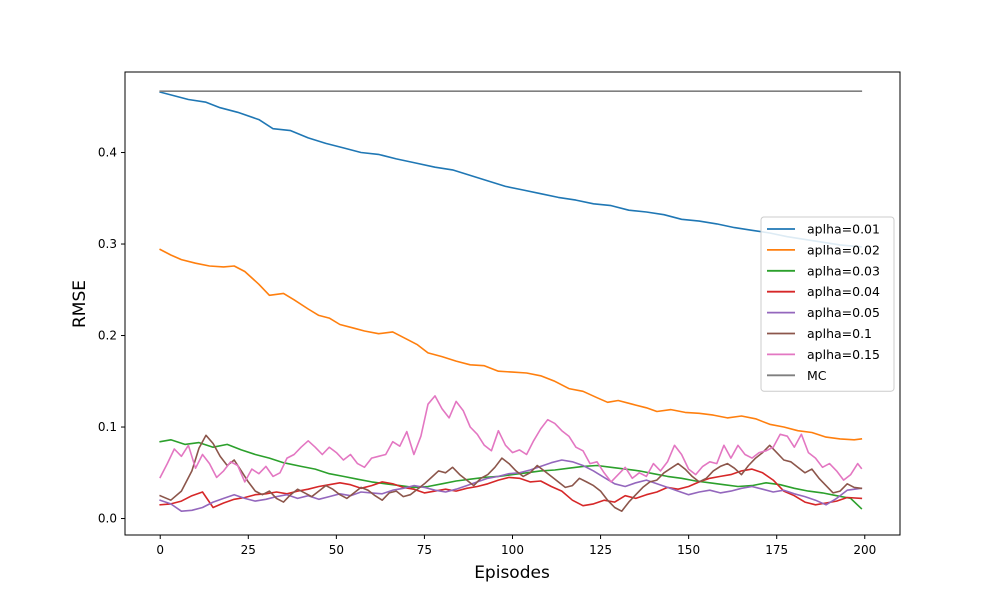  Describe the element at coordinates (843, 291) in the screenshot. I see `legend-entry-3: aplha=0.04` at that location.